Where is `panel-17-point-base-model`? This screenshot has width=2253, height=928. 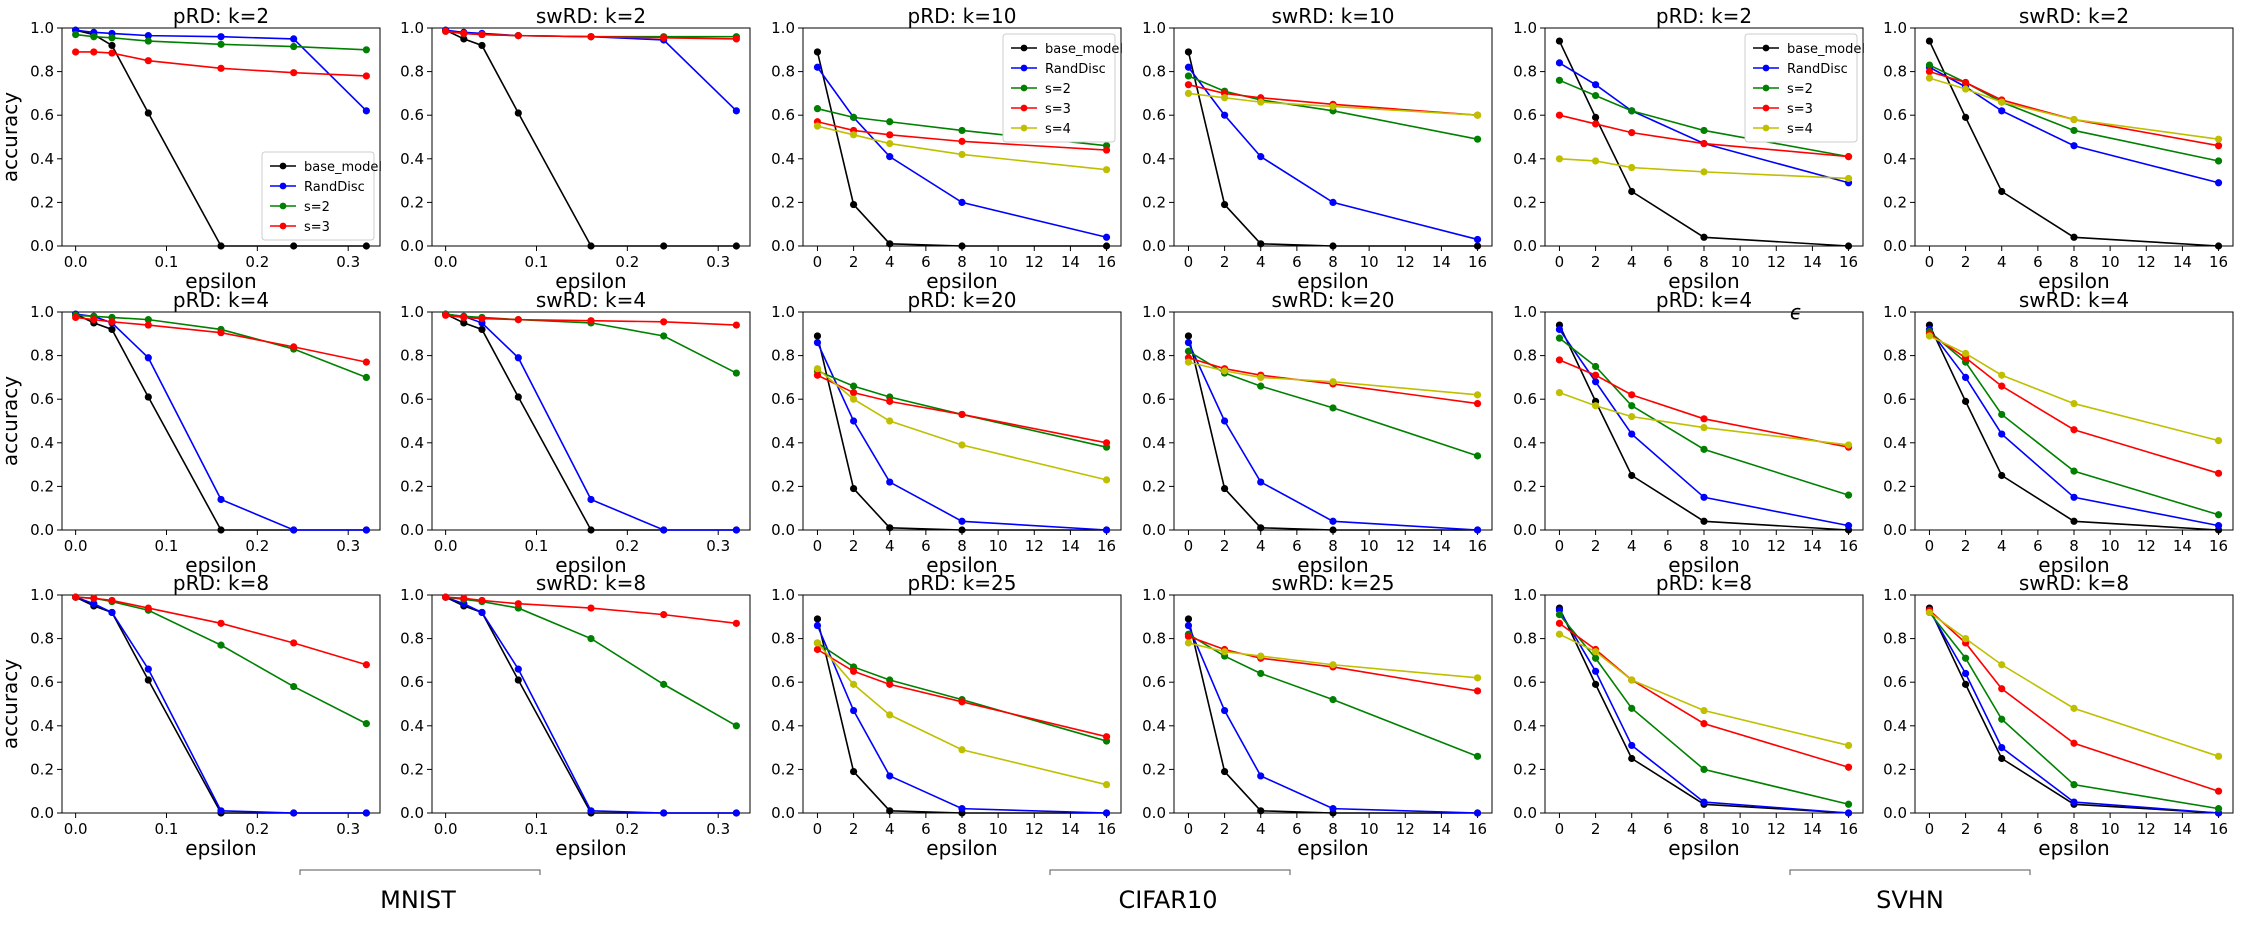
panel-17-point-base-model is located at coordinates (1595, 684).